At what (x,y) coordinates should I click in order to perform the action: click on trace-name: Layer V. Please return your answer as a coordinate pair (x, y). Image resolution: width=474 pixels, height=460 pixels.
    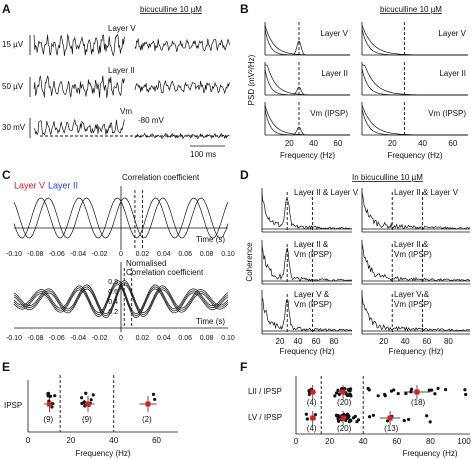
    Looking at the image, I should click on (122, 28).